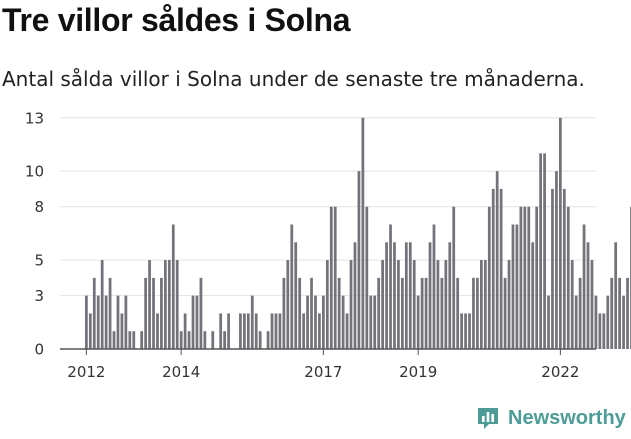 This screenshot has height=439, width=631. What do you see at coordinates (323, 372) in the screenshot?
I see `x-tick-label: 2017` at bounding box center [323, 372].